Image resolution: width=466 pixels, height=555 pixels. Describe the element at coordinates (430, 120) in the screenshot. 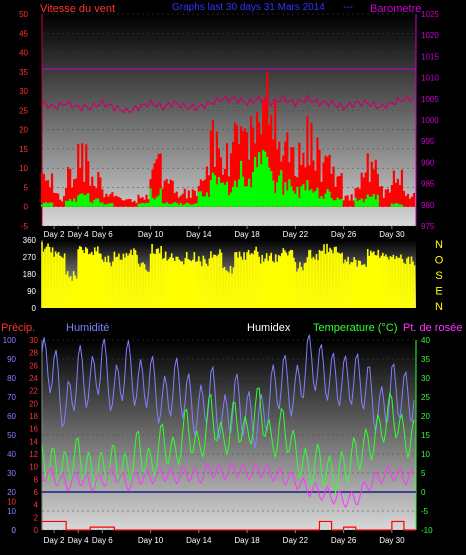

I see `pressure-tick-label: 1000` at that location.